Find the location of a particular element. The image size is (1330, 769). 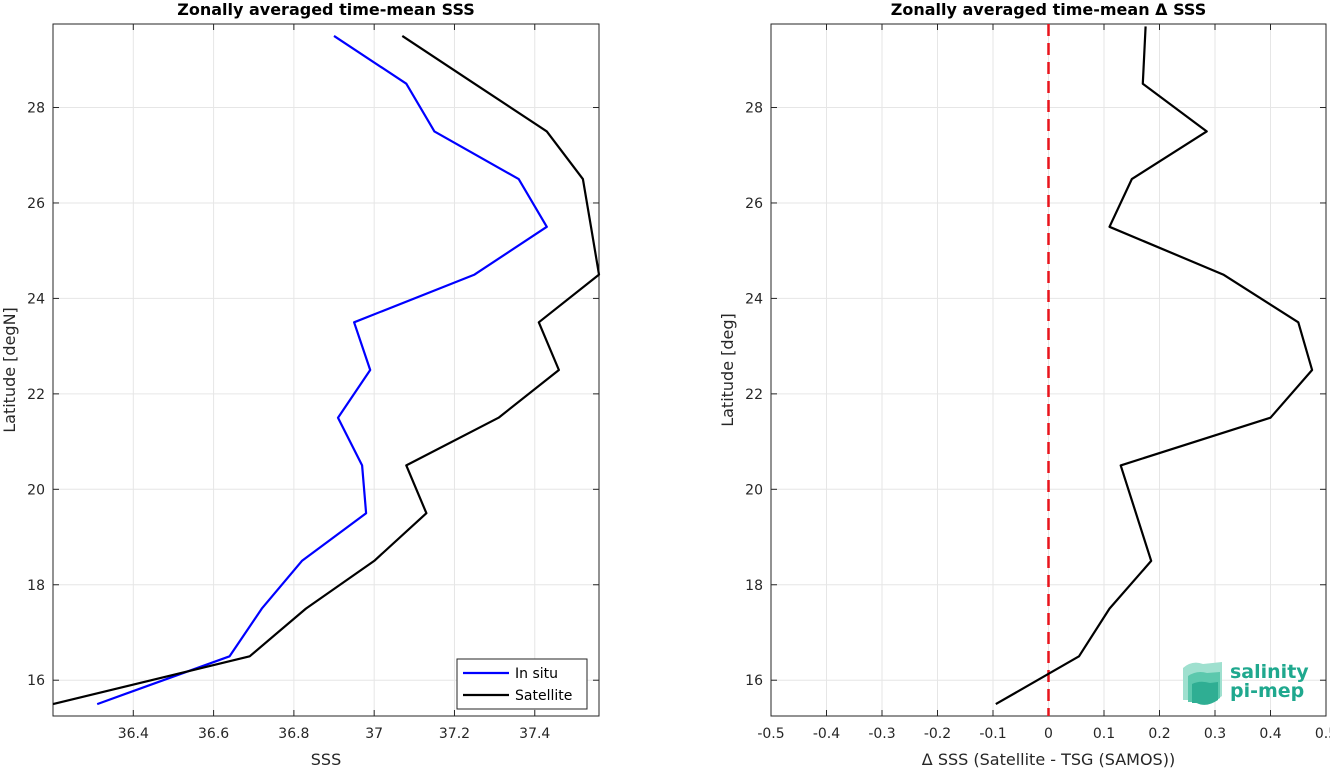

x-tick-label: 36.8 is located at coordinates (293, 734).